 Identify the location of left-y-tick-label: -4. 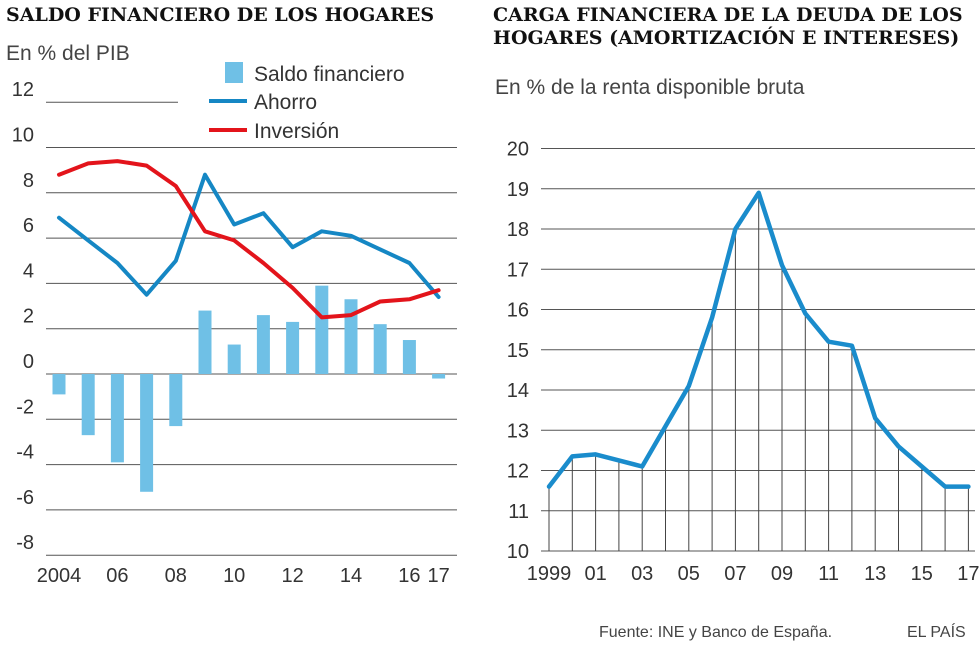
(25, 453).